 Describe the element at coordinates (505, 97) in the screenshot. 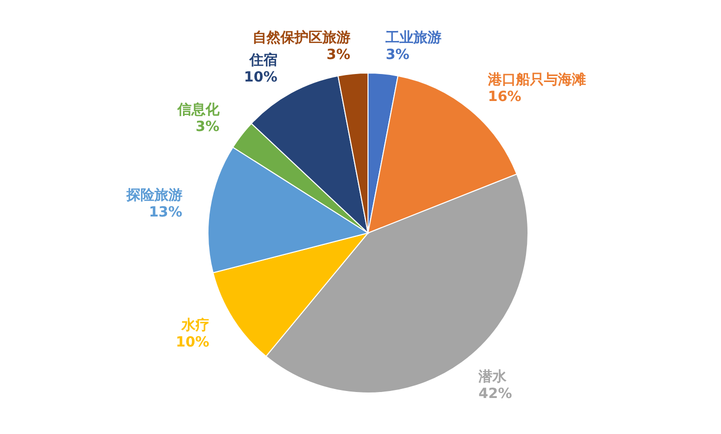

I see `data-label: 16%` at that location.